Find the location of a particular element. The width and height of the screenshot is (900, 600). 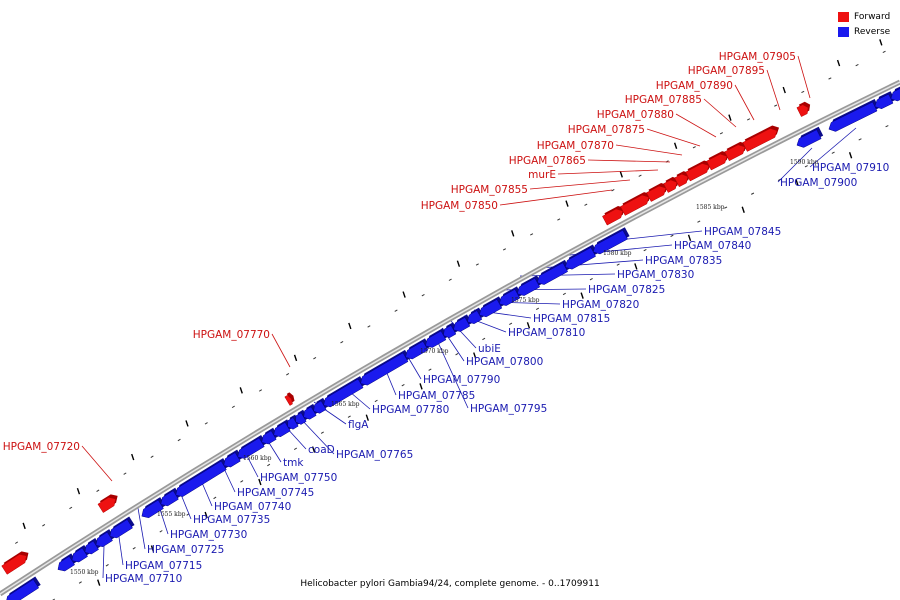

gene-label-hpgam-07785: HPGAM_07785 is located at coordinates (436, 396).